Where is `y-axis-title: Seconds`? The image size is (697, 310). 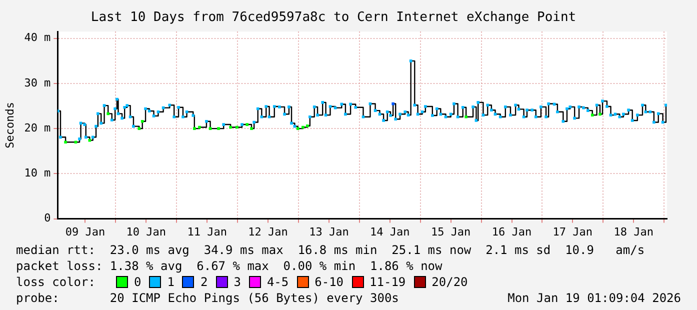
y-axis-title: Seconds is located at coordinates (9, 125).